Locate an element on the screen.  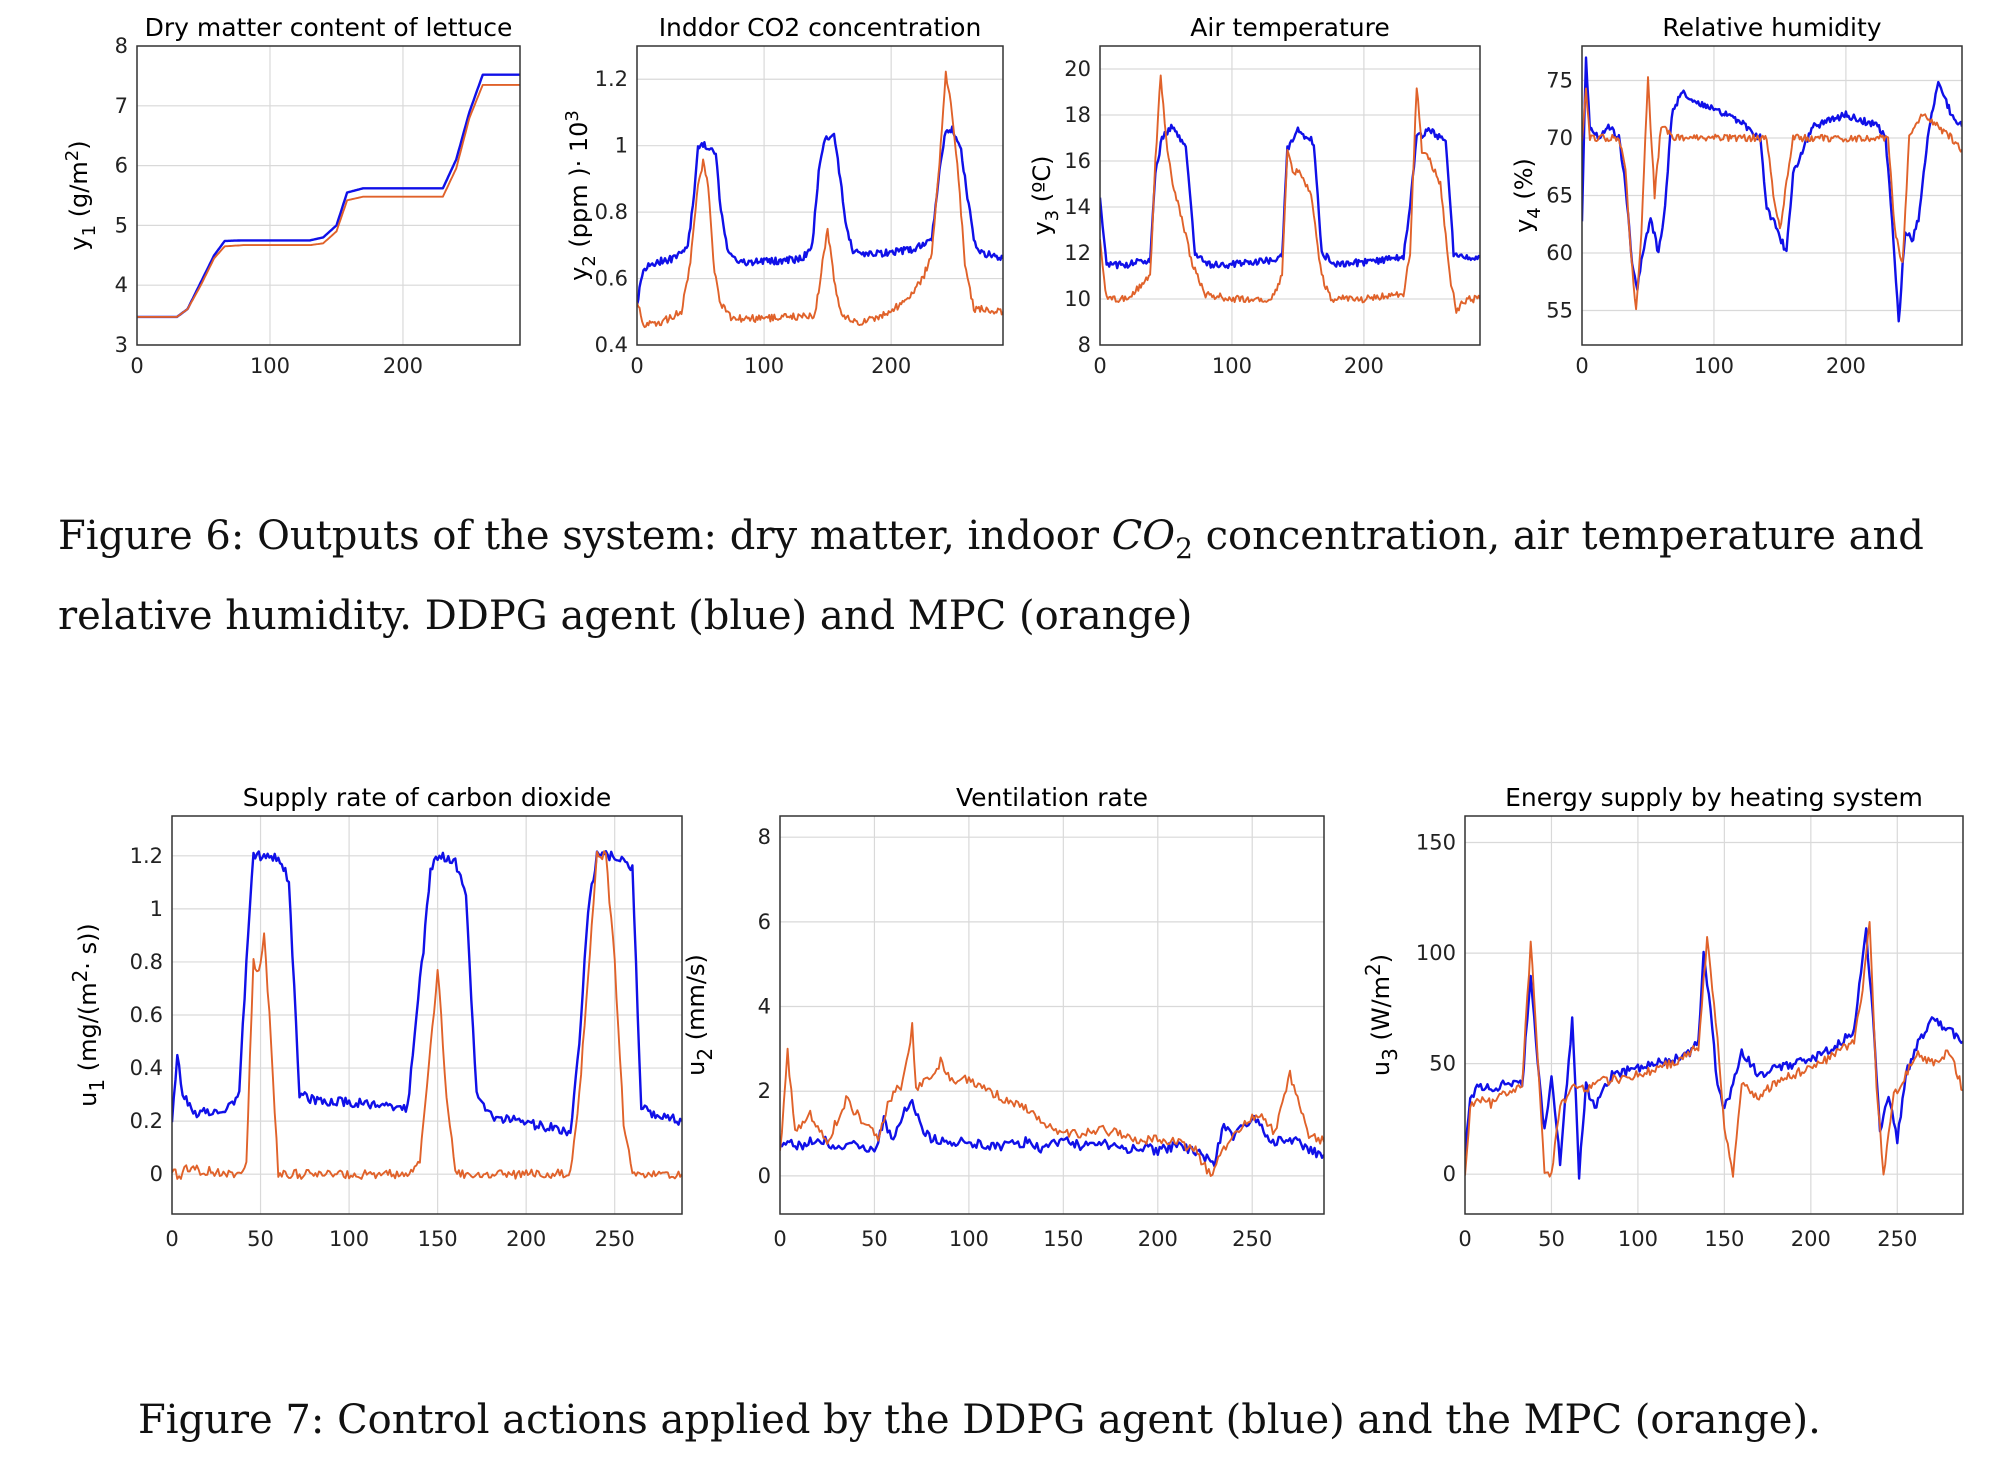
y-tick-label: 20 is located at coordinates (1077, 69).